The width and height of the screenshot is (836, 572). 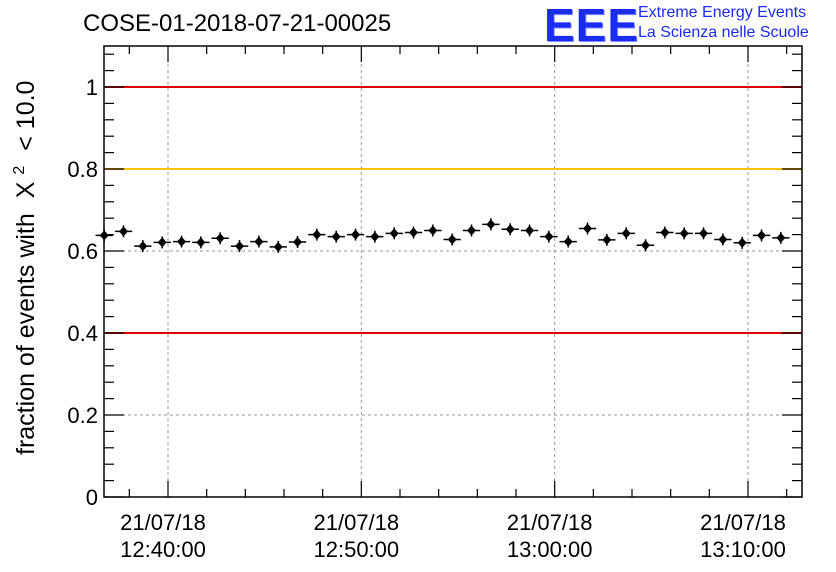 I want to click on y-tick-label-0: 0, so click(x=92, y=497).